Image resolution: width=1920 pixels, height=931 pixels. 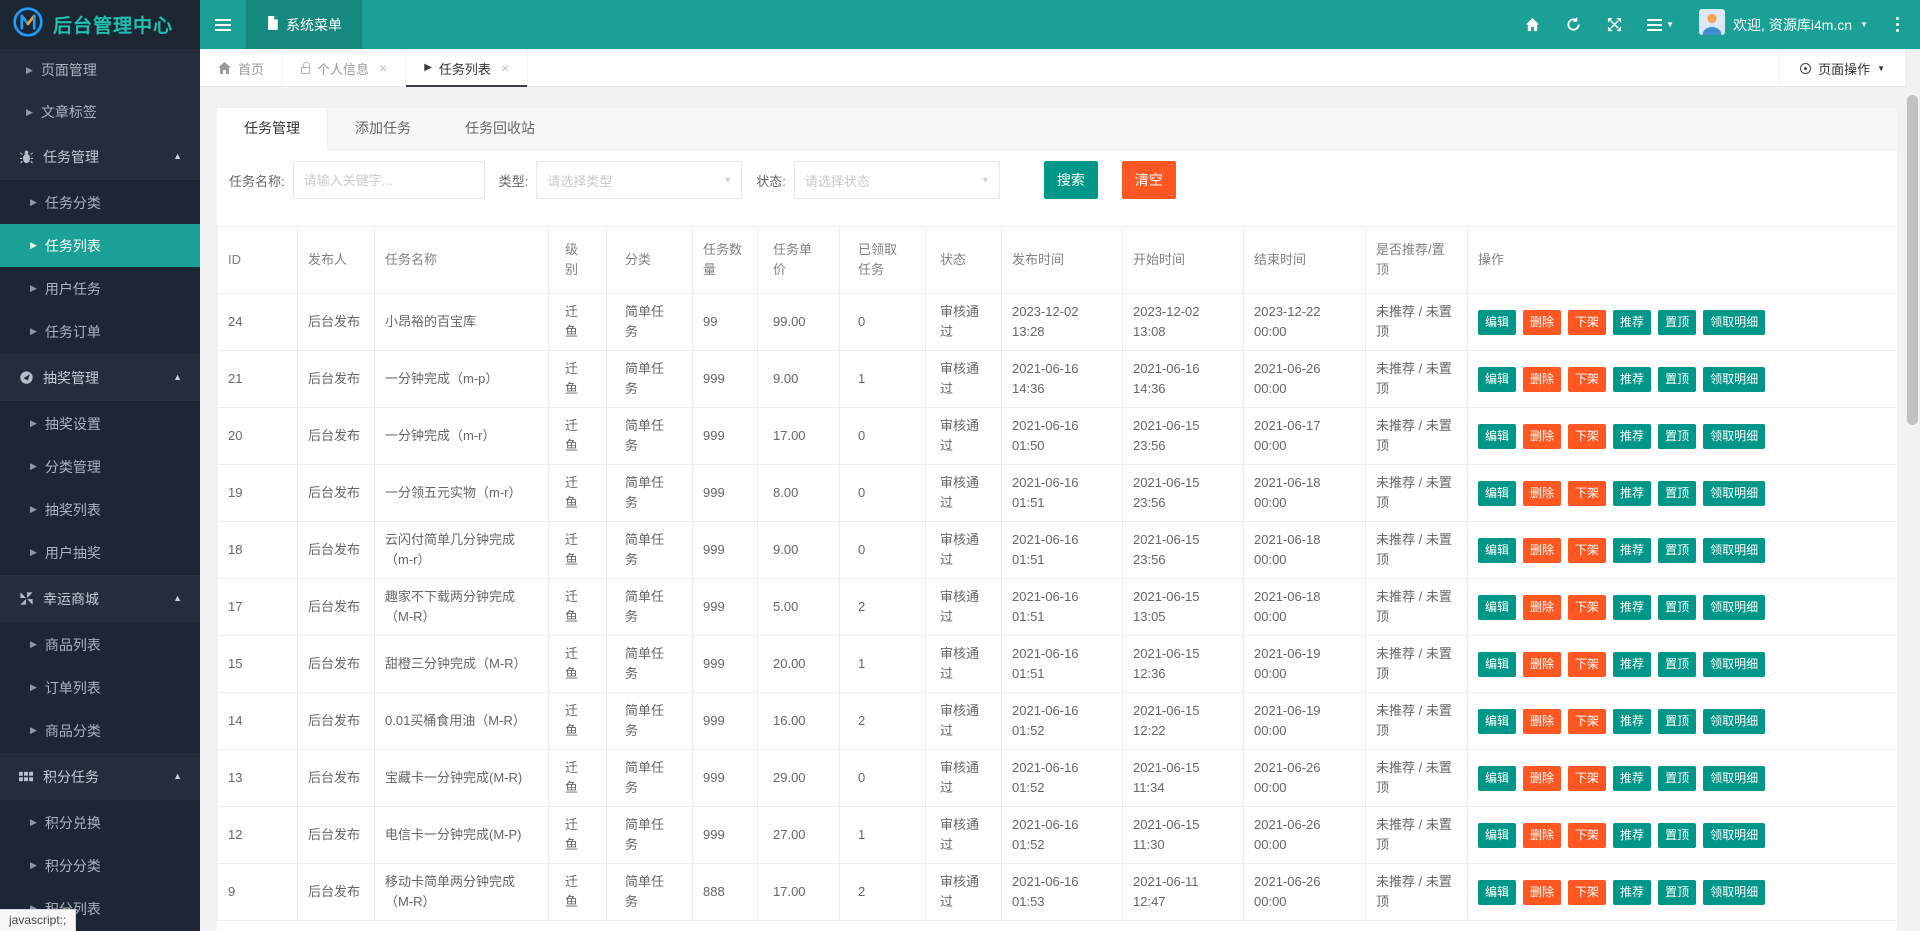 I want to click on sidebar-item: ▶ 任务列表, so click(x=100, y=245).